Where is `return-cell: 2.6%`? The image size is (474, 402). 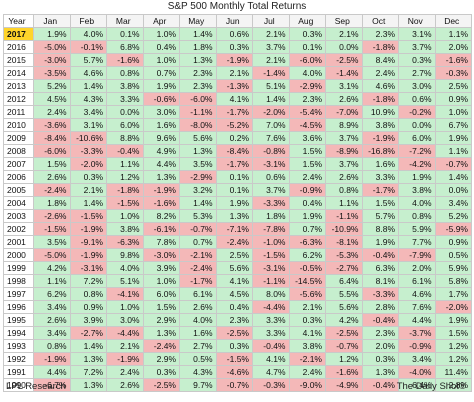 return-cell: 2.6% is located at coordinates (125, 385).